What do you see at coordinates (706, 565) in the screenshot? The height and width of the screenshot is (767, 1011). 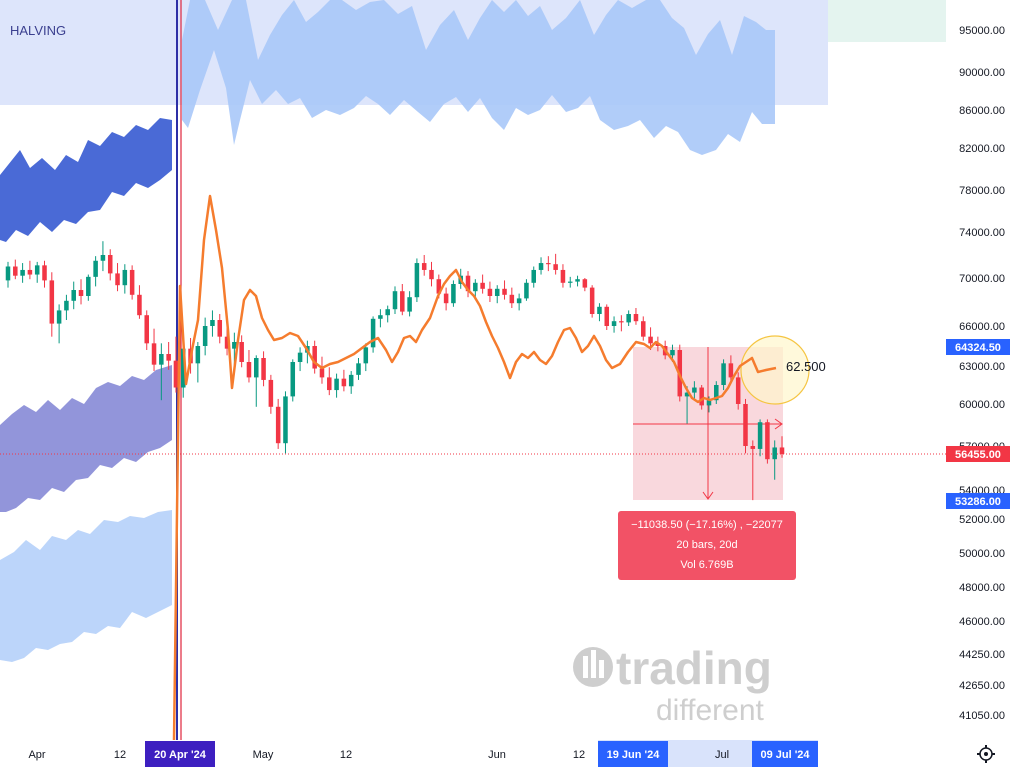 I see `measurement-line-3: Vol 6.769B` at bounding box center [706, 565].